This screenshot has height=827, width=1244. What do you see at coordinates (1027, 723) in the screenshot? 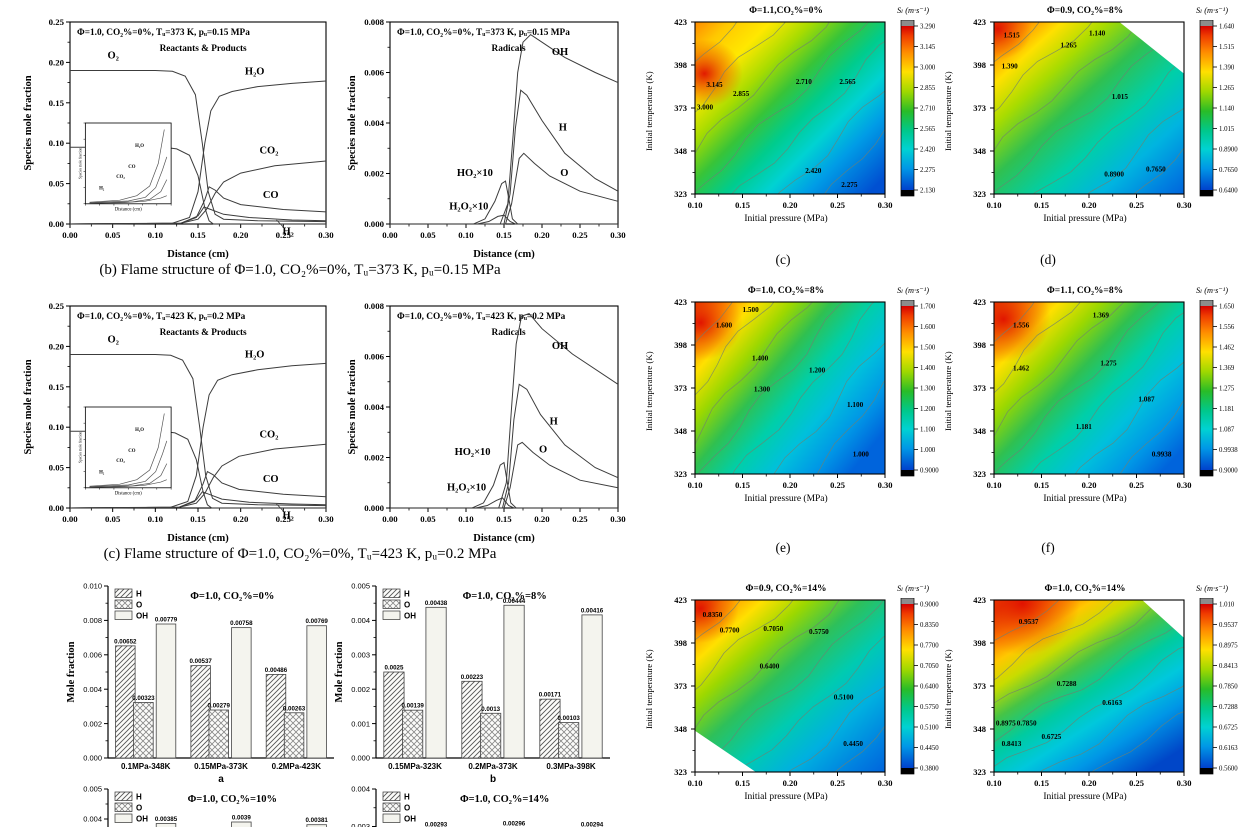
I see `contour-label: 0.7850` at bounding box center [1027, 723].